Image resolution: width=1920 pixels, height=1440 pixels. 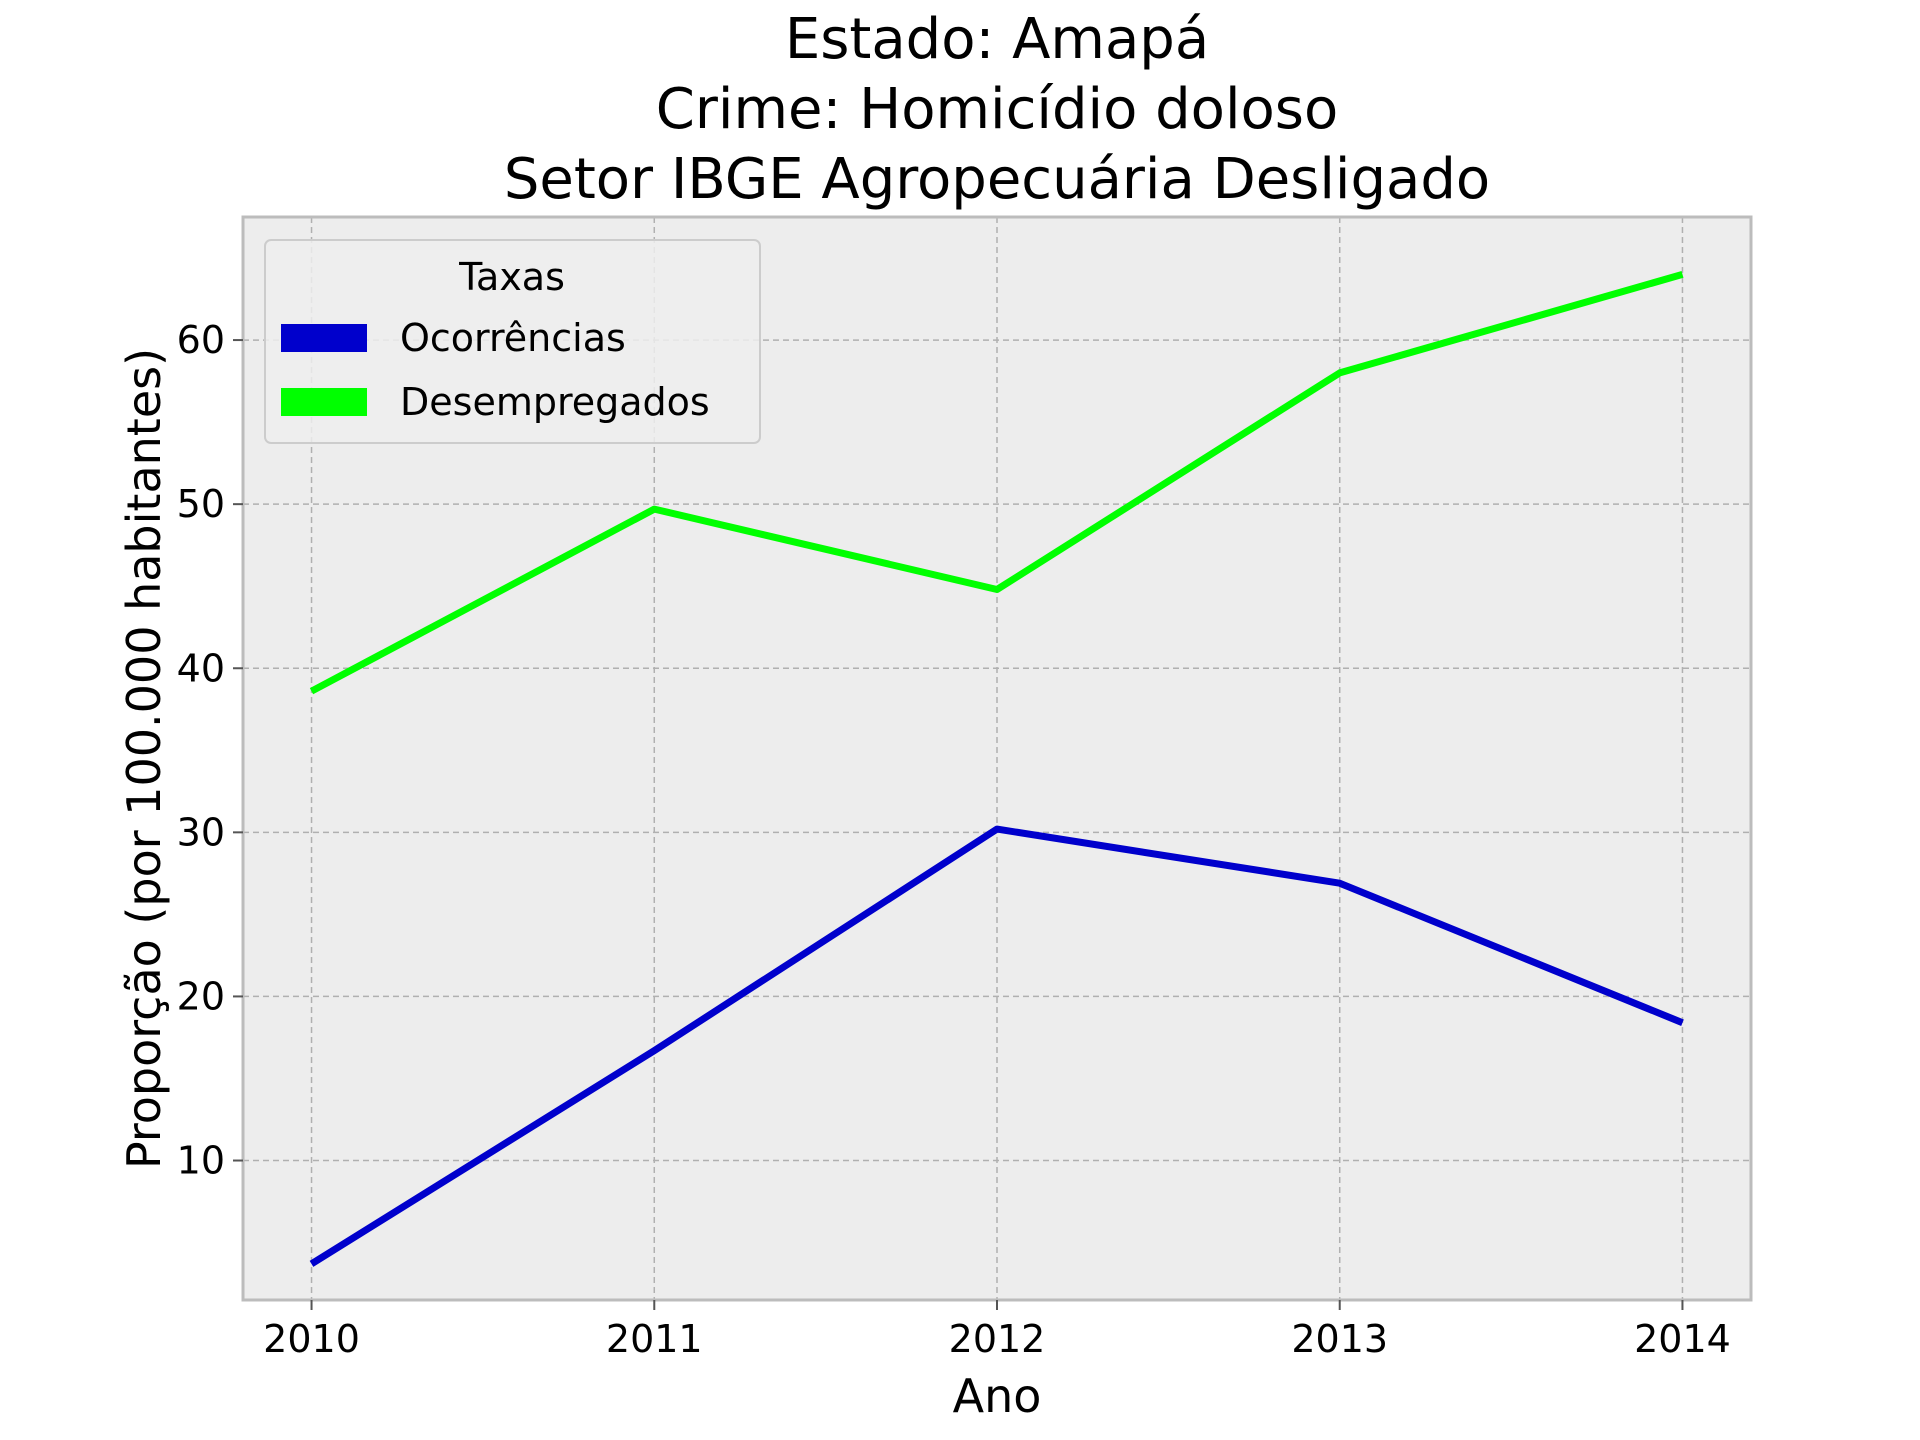 I want to click on legend-entry-label: Desempregados, so click(x=555, y=402).